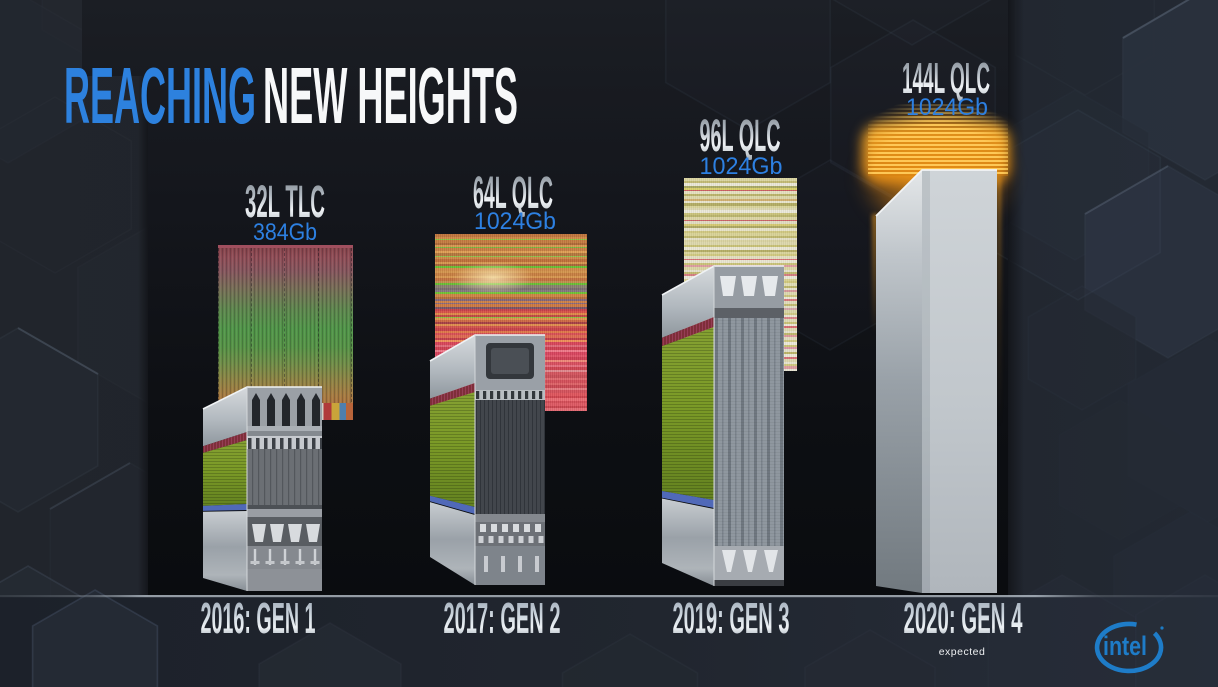  I want to click on svg-text: 2016: GEN 1, so click(258, 618).